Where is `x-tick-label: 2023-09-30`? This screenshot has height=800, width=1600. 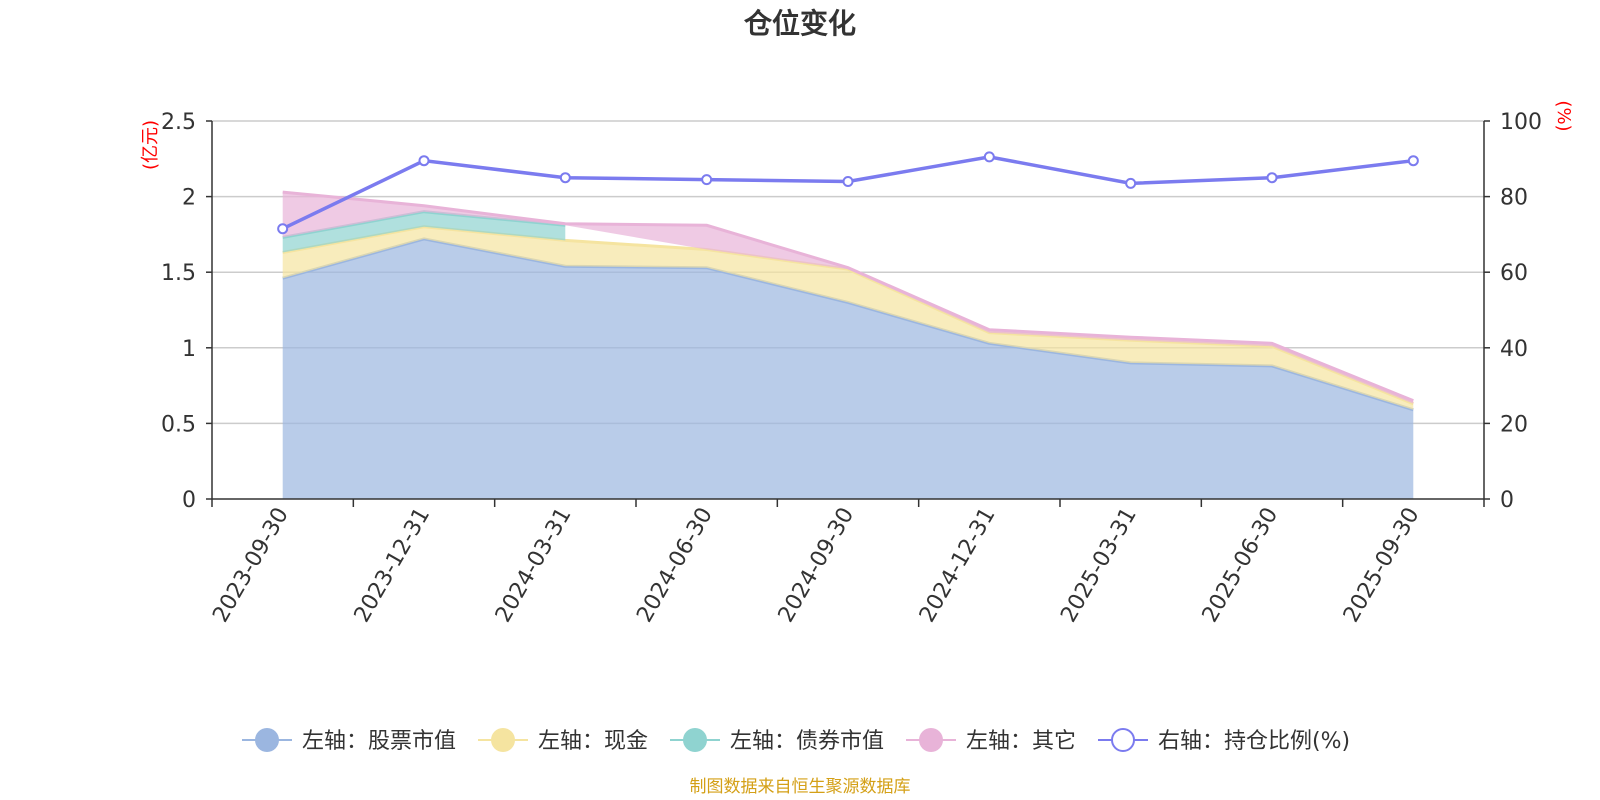
x-tick-label: 2023-09-30 is located at coordinates (251, 565).